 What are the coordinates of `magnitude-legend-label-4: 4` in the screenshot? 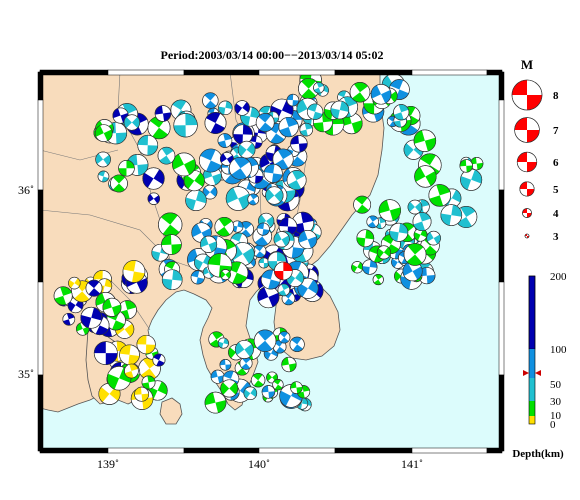 It's located at (556, 214).